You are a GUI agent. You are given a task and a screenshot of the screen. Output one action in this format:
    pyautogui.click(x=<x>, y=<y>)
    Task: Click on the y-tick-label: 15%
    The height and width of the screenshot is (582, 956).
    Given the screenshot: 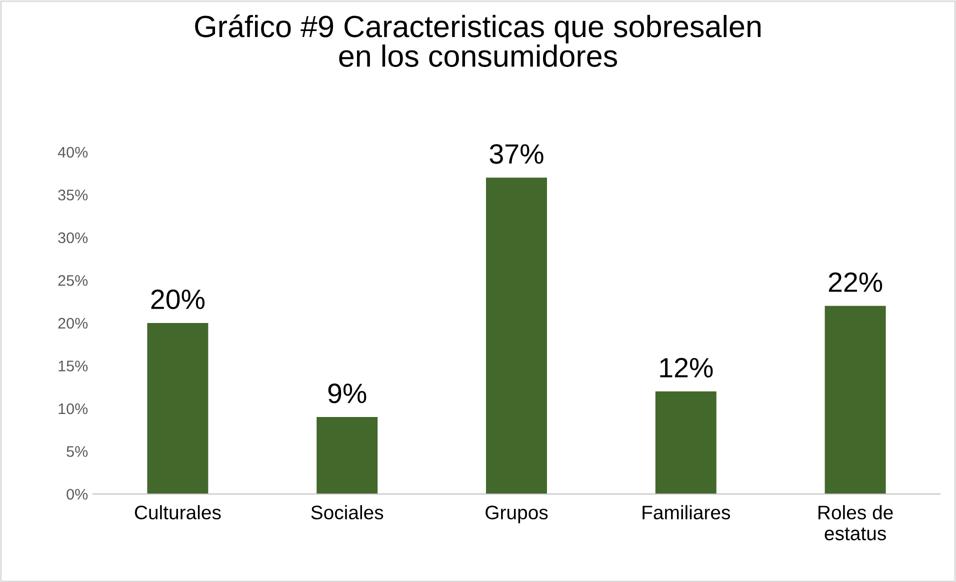 What is the action you would take?
    pyautogui.click(x=73, y=366)
    